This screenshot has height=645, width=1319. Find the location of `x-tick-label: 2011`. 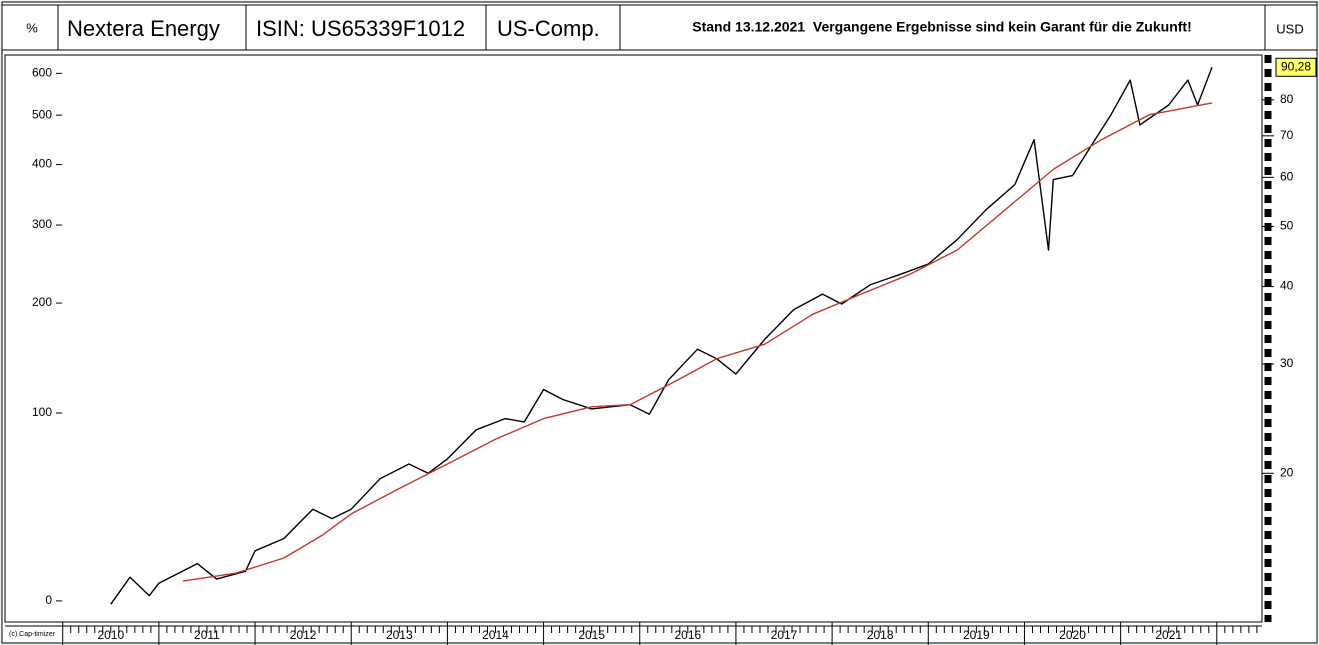

x-tick-label: 2011 is located at coordinates (207, 635).